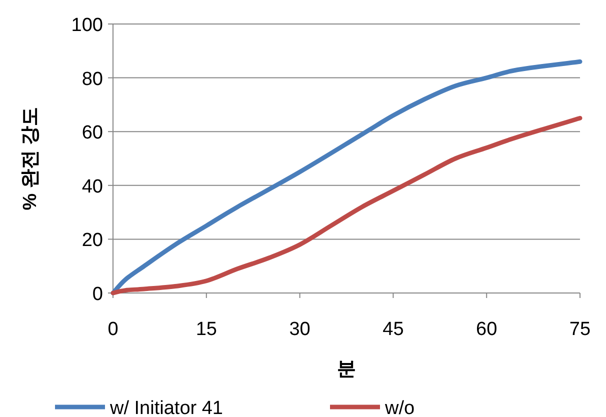  I want to click on x-tick-label: 30, so click(299, 329).